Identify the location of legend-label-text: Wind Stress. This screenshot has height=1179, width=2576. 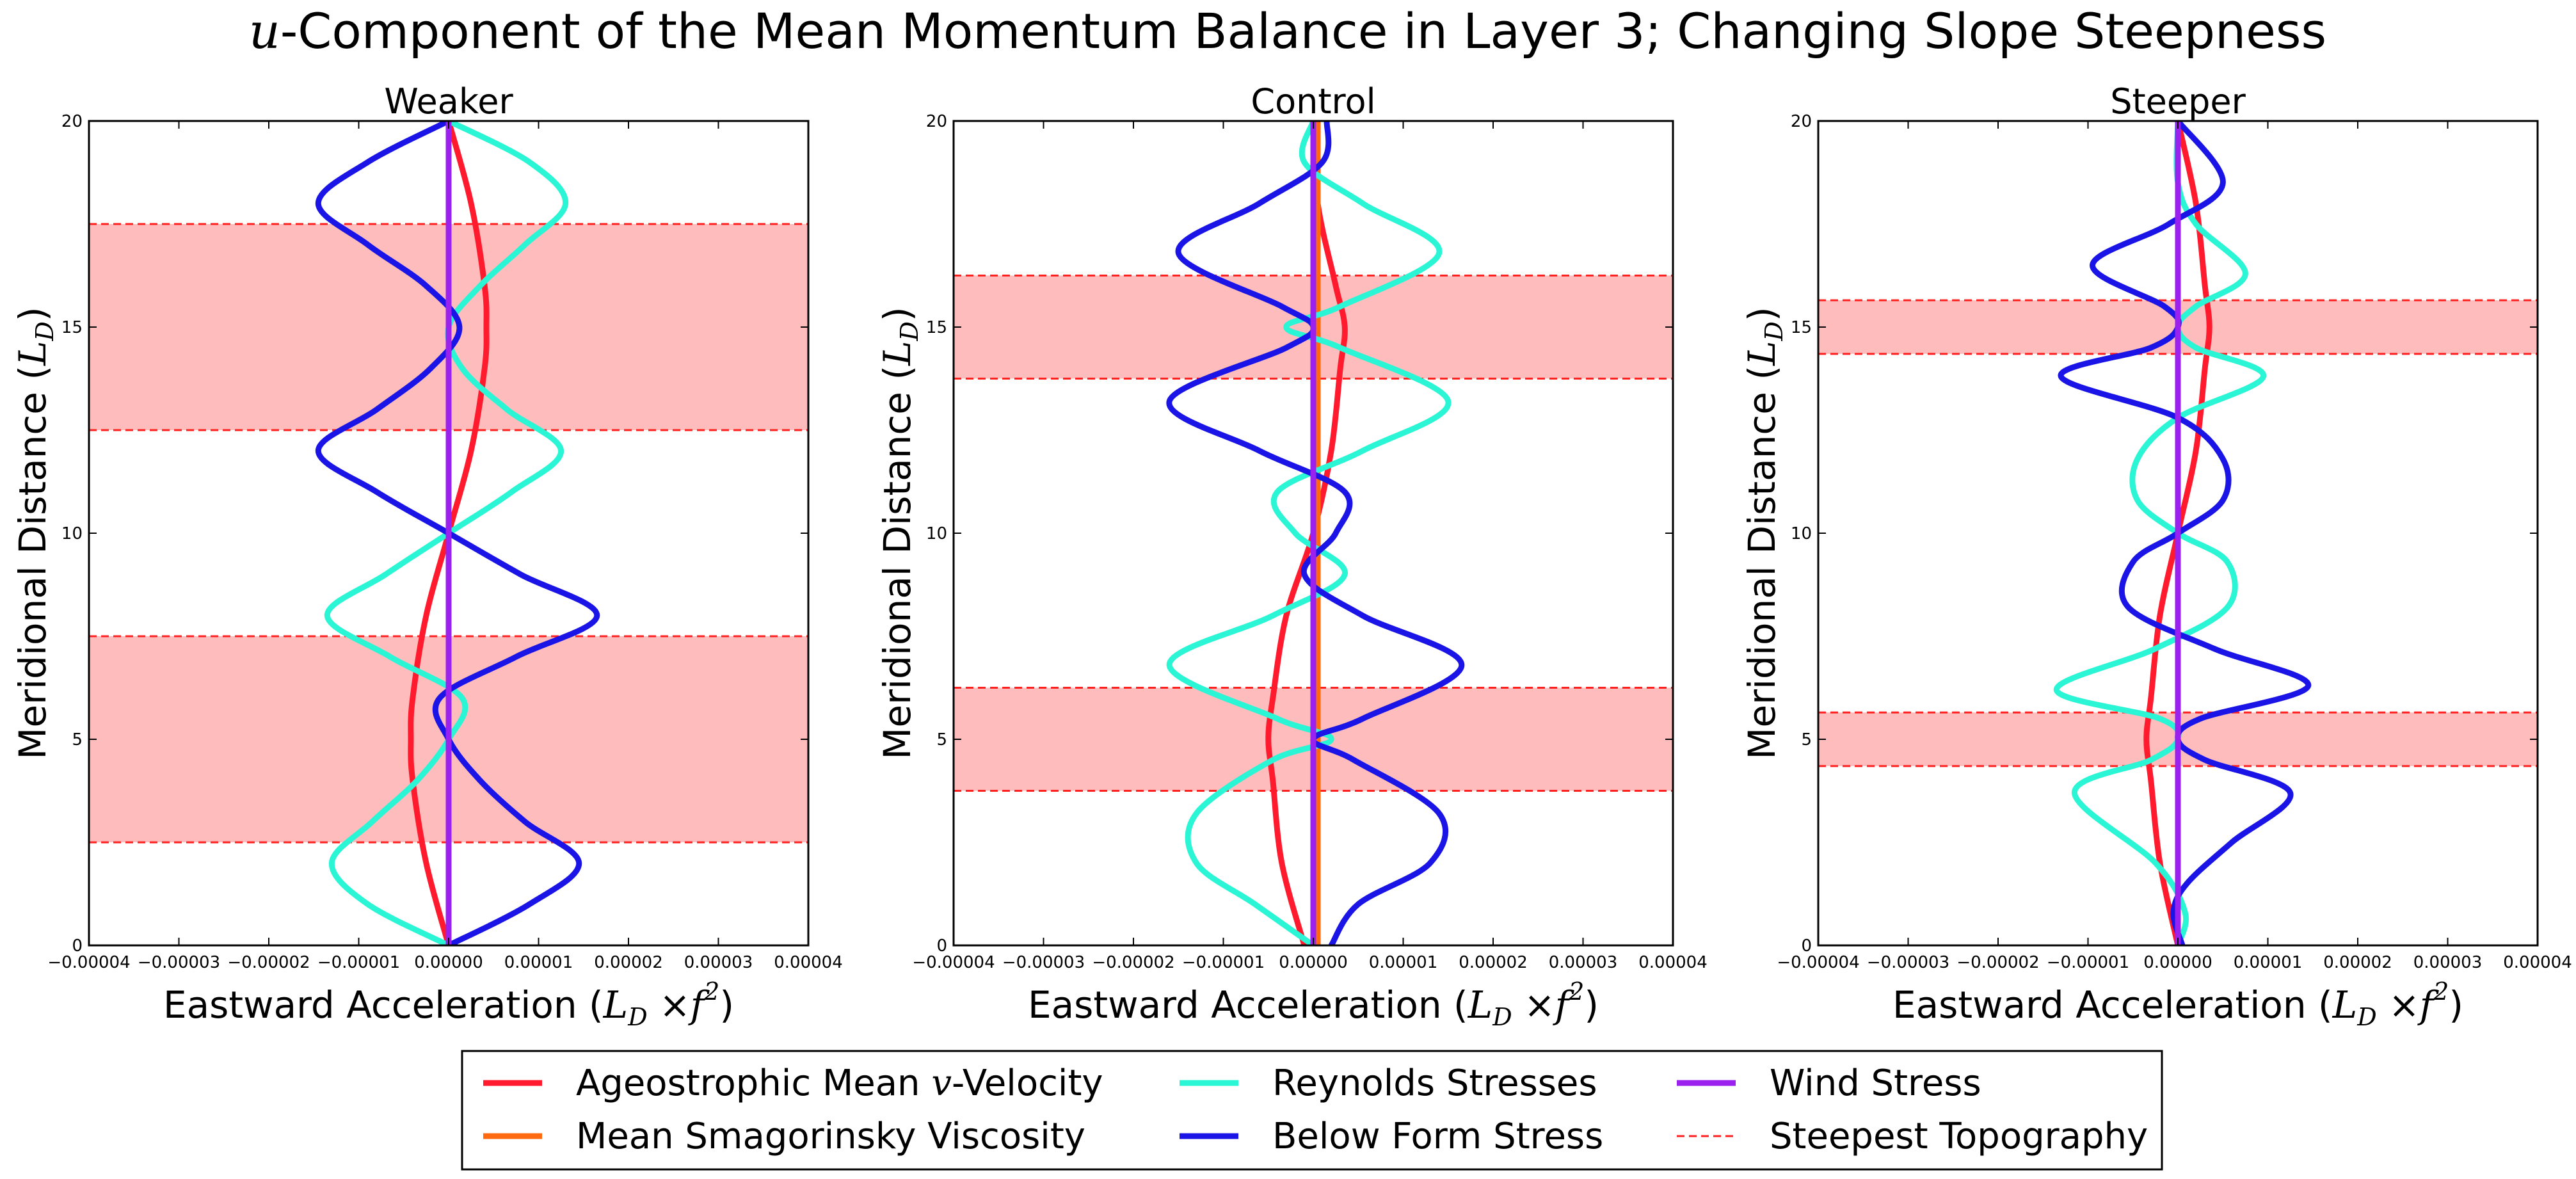
(1875, 1083).